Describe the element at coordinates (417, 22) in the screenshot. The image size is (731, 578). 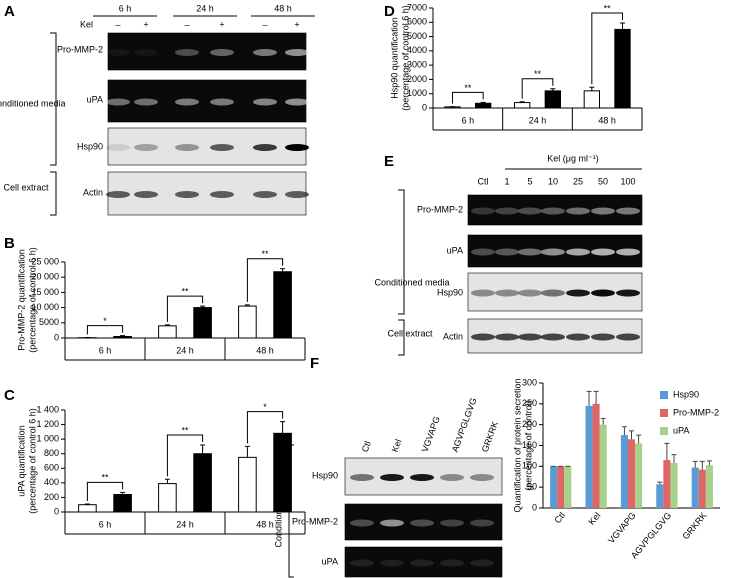
I see `y-tick-label: 6000` at that location.